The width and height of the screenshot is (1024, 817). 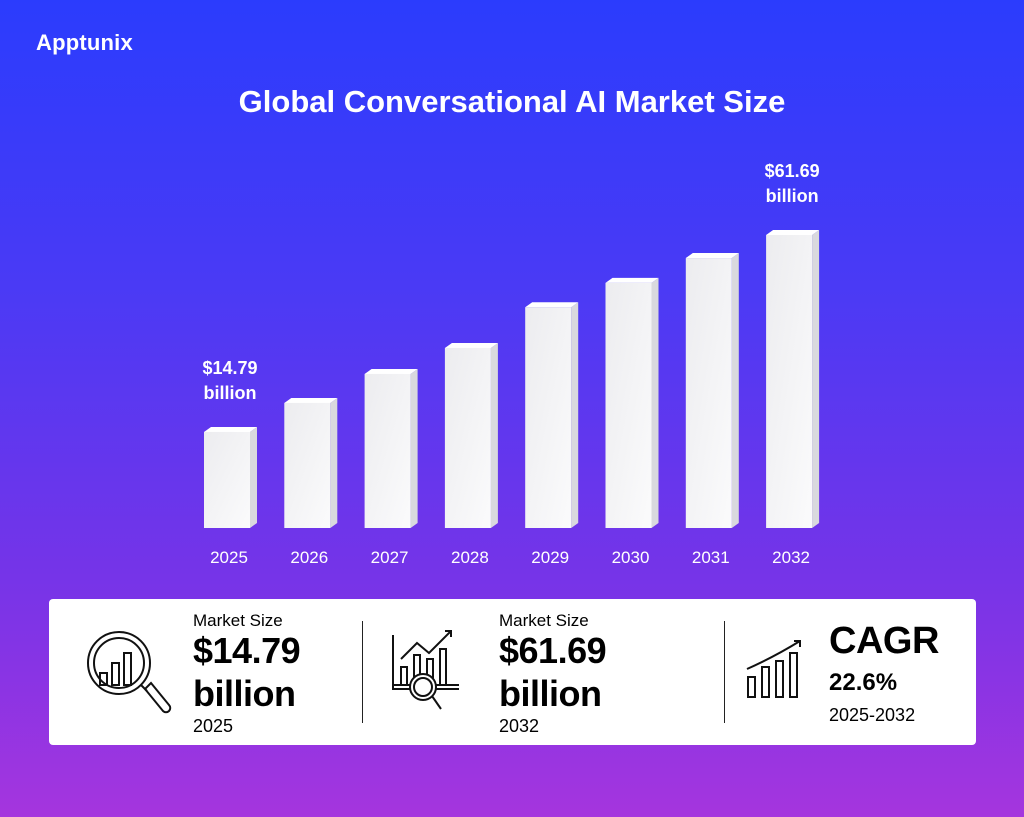 What do you see at coordinates (467, 437) in the screenshot?
I see `bar-2028` at bounding box center [467, 437].